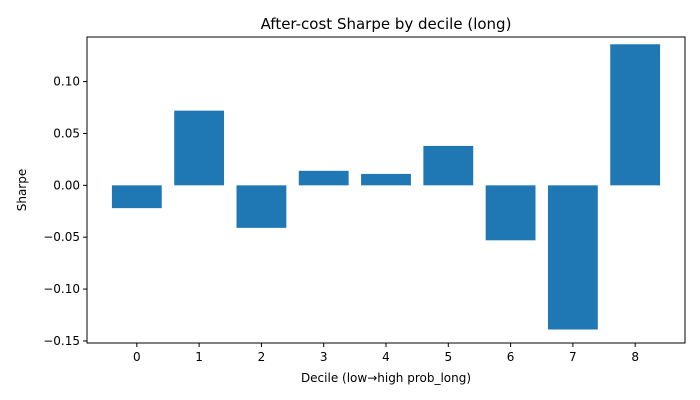 Image resolution: width=700 pixels, height=400 pixels. What do you see at coordinates (262, 357) in the screenshot?
I see `x-tick-label: 2` at bounding box center [262, 357].